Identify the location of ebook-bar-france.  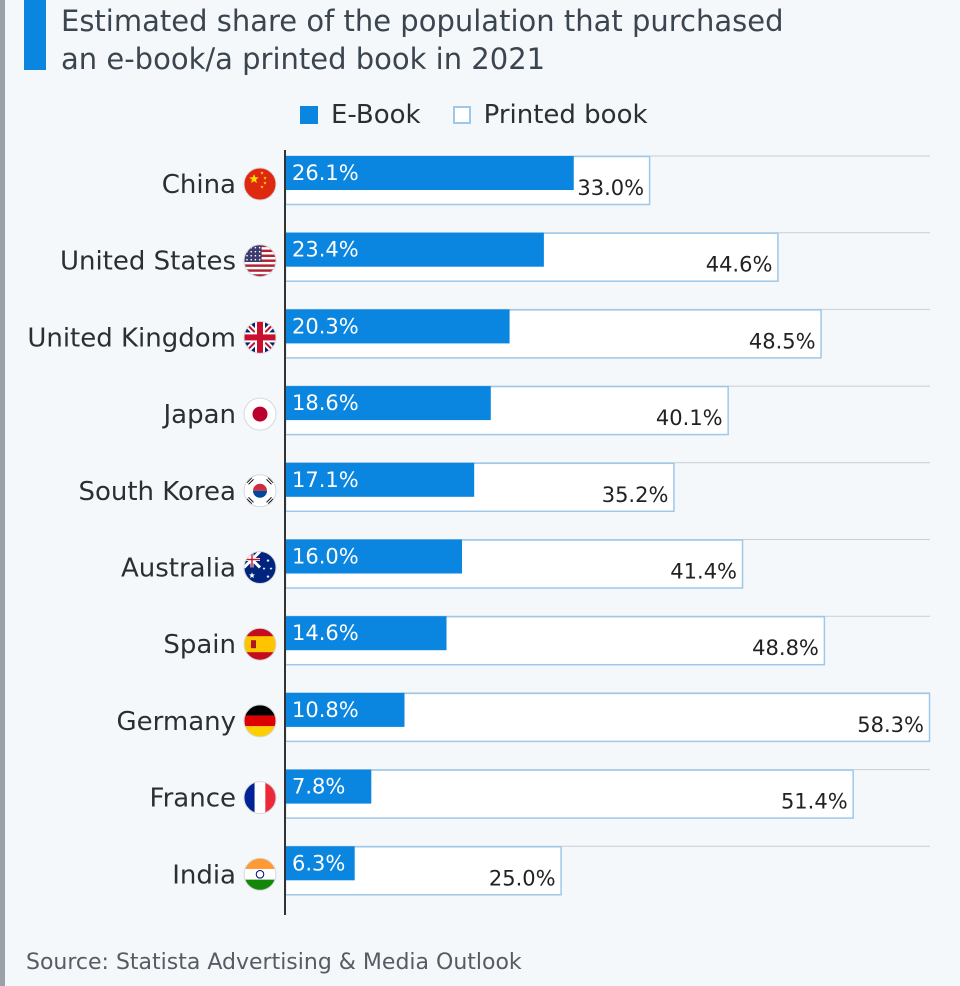
(328, 786).